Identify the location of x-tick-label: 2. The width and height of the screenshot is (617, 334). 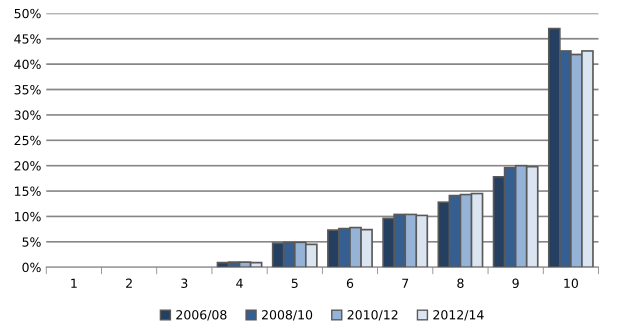
(129, 283).